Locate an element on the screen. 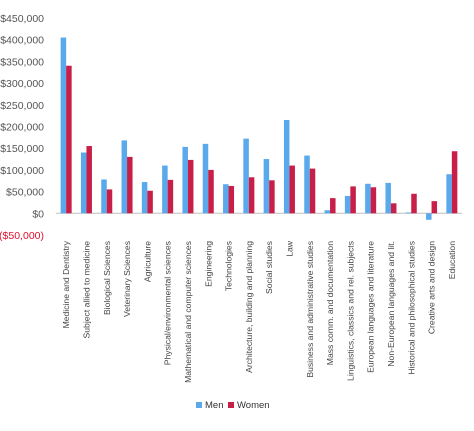 Image resolution: width=474 pixels, height=431 pixels. x-tick-label: Medicine and Dentistry is located at coordinates (66, 284).